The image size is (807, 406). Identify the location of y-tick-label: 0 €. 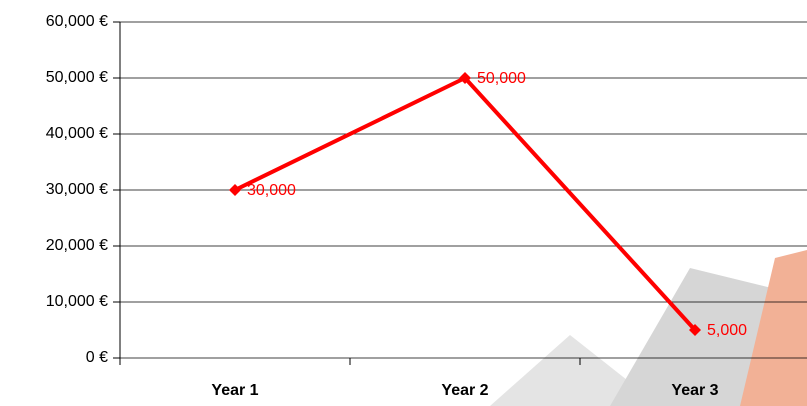
(97, 357).